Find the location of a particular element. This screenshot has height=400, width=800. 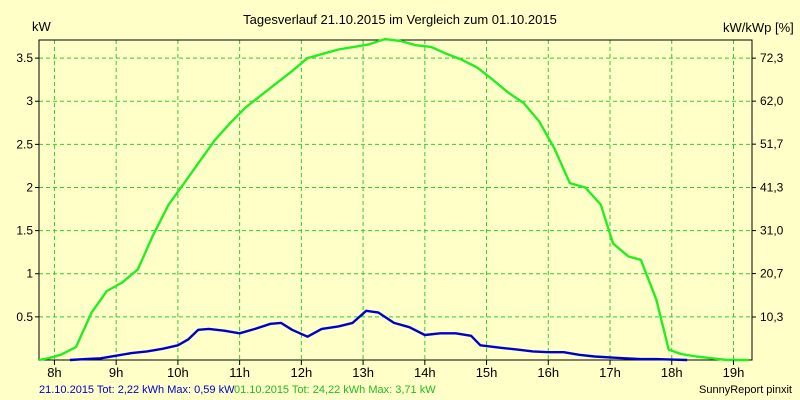

x-tick-label: 12h is located at coordinates (302, 372).